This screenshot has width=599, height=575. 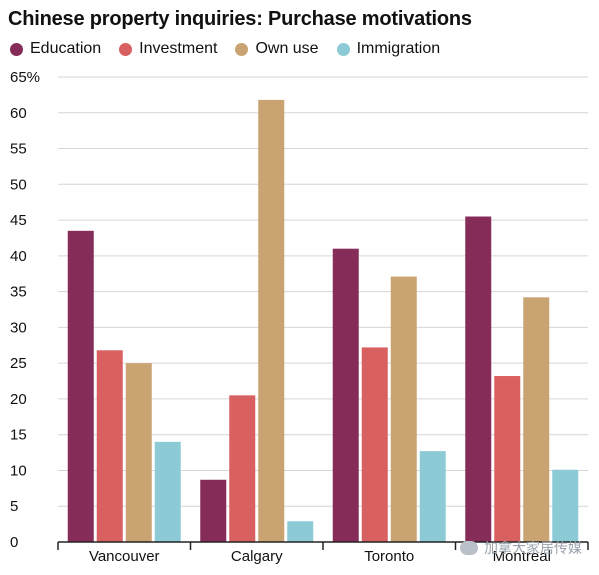 What do you see at coordinates (18, 220) in the screenshot?
I see `y-tick-label: 45` at bounding box center [18, 220].